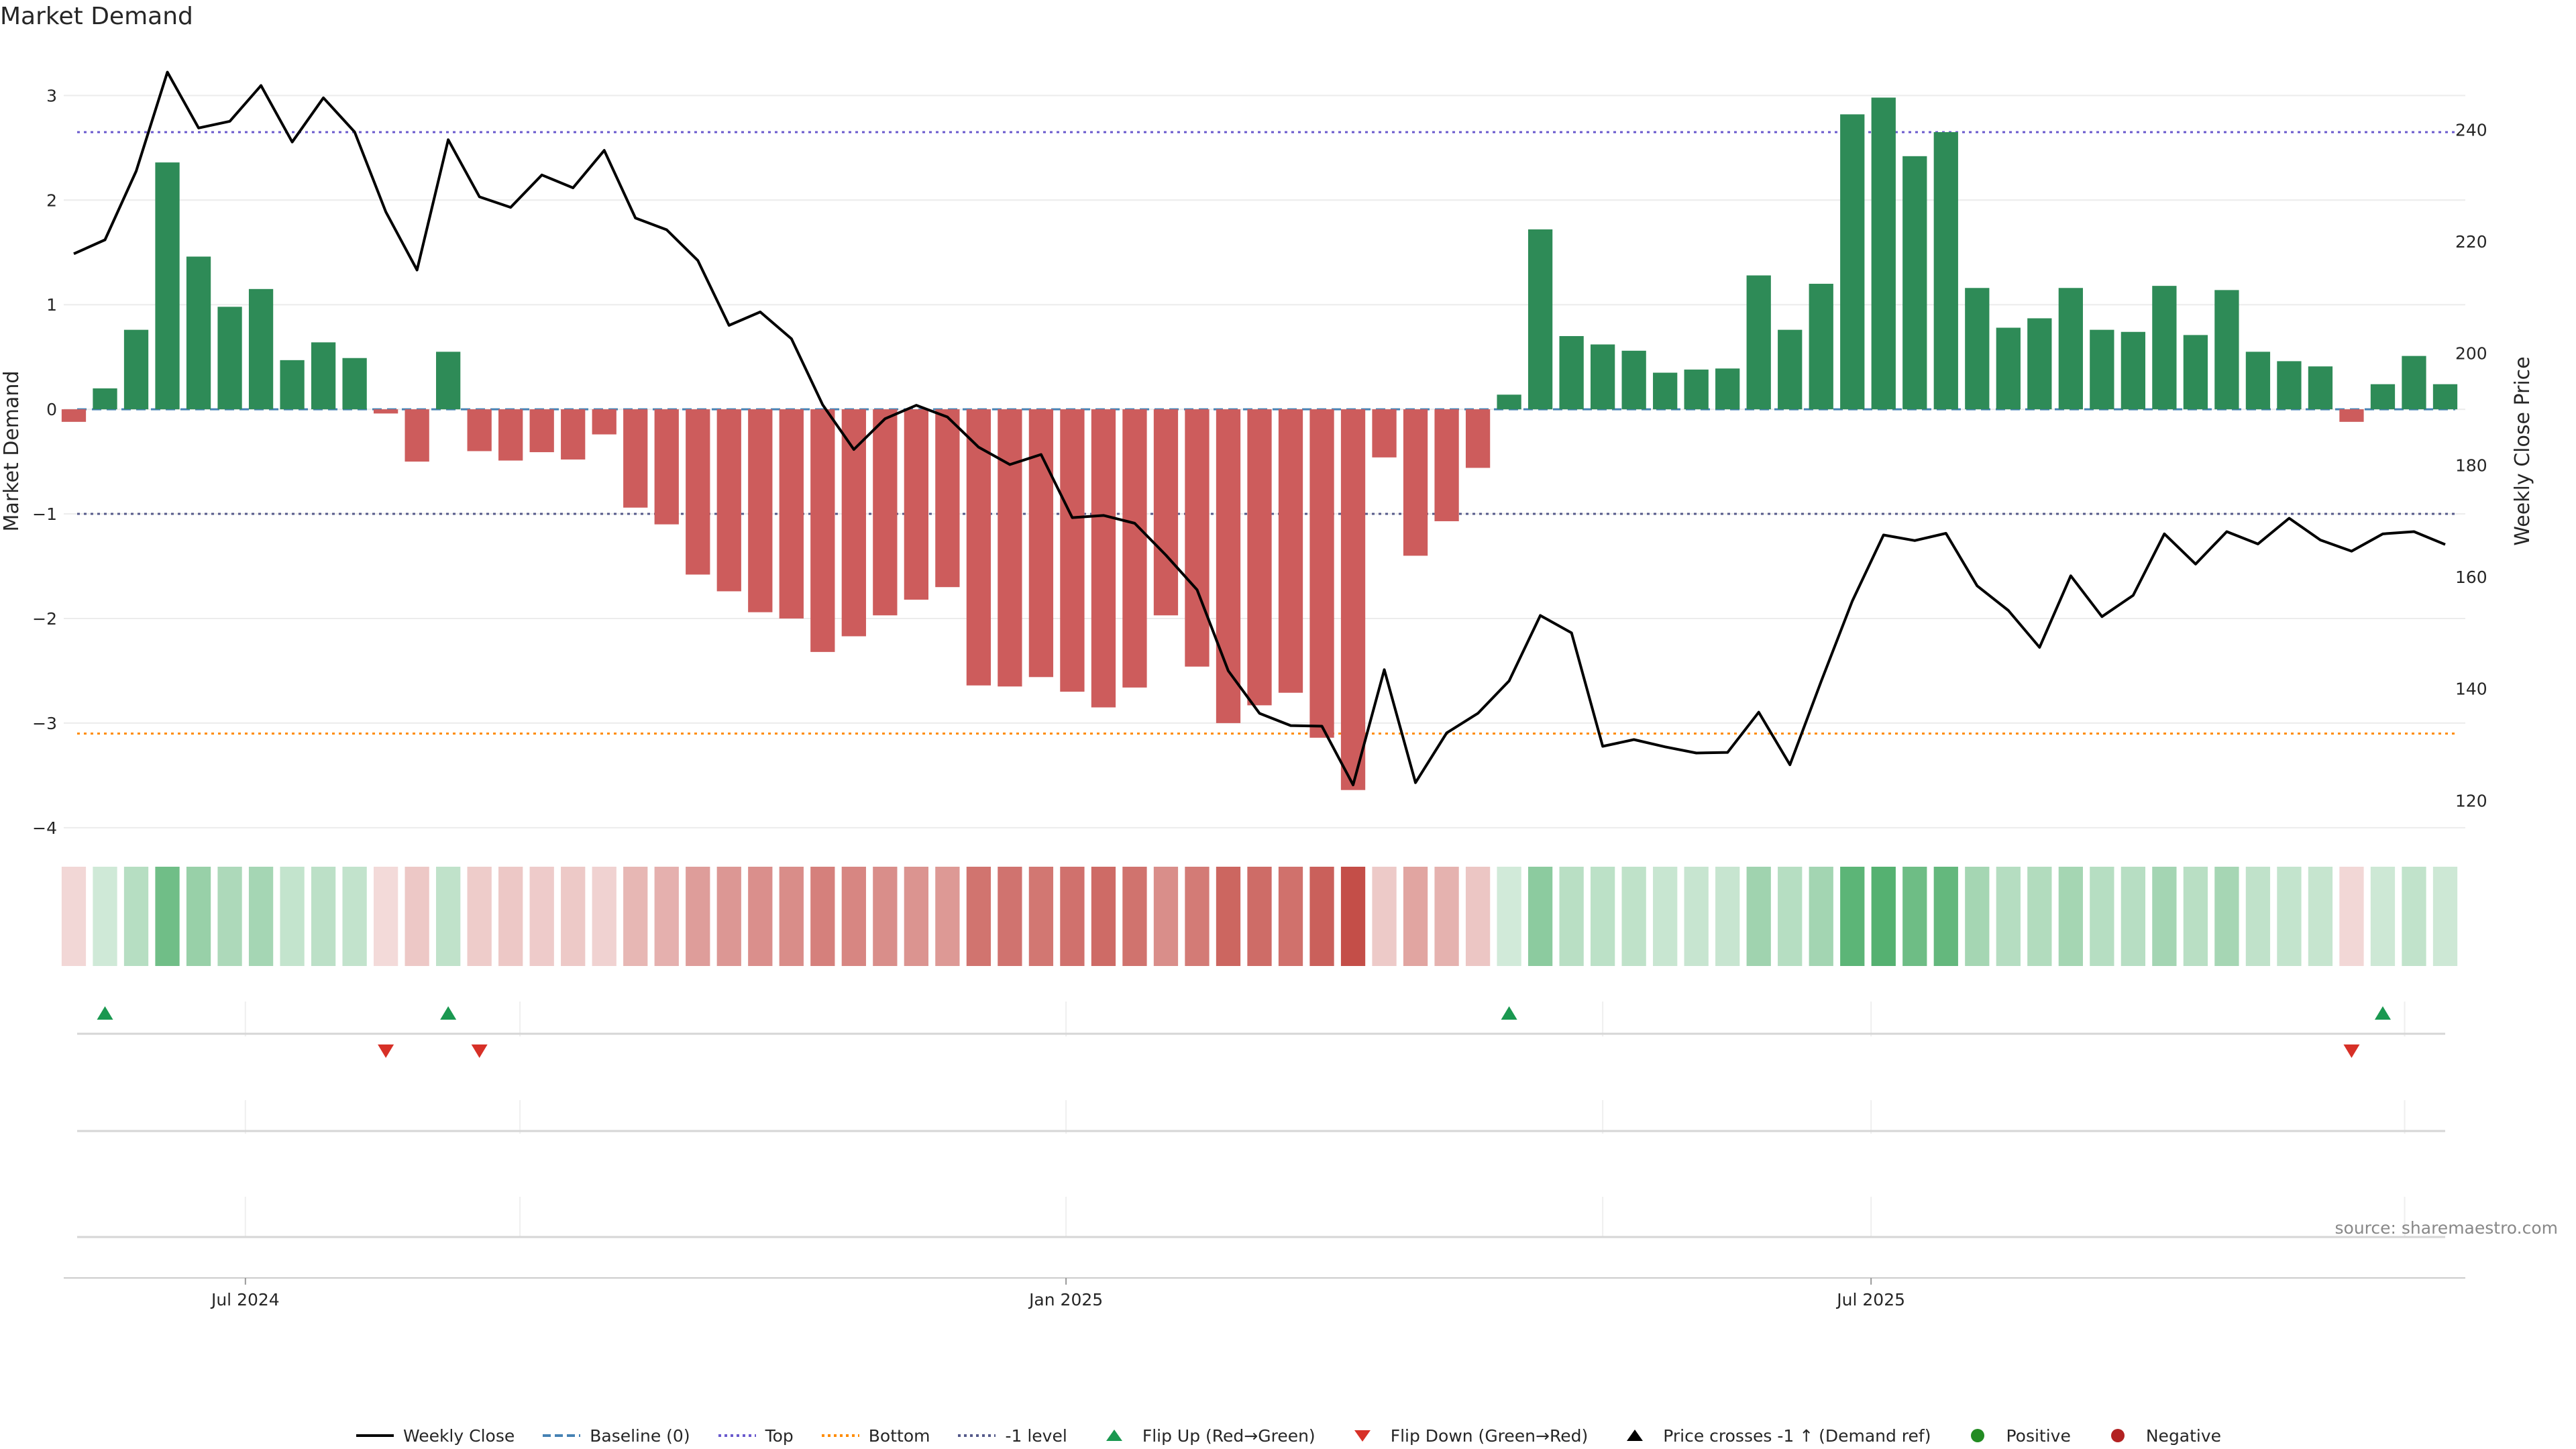 The image size is (2576, 1449). What do you see at coordinates (2522, 450) in the screenshot?
I see `y2-axis-label: Weekly Close Price` at bounding box center [2522, 450].